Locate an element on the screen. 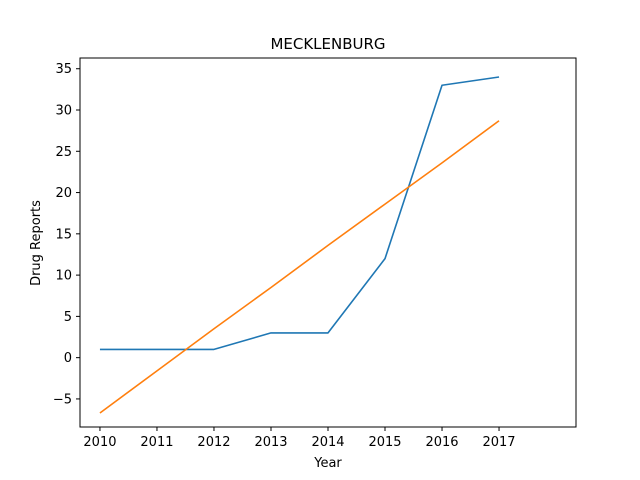 The width and height of the screenshot is (640, 480). y-tick-label: 25 is located at coordinates (63, 152).